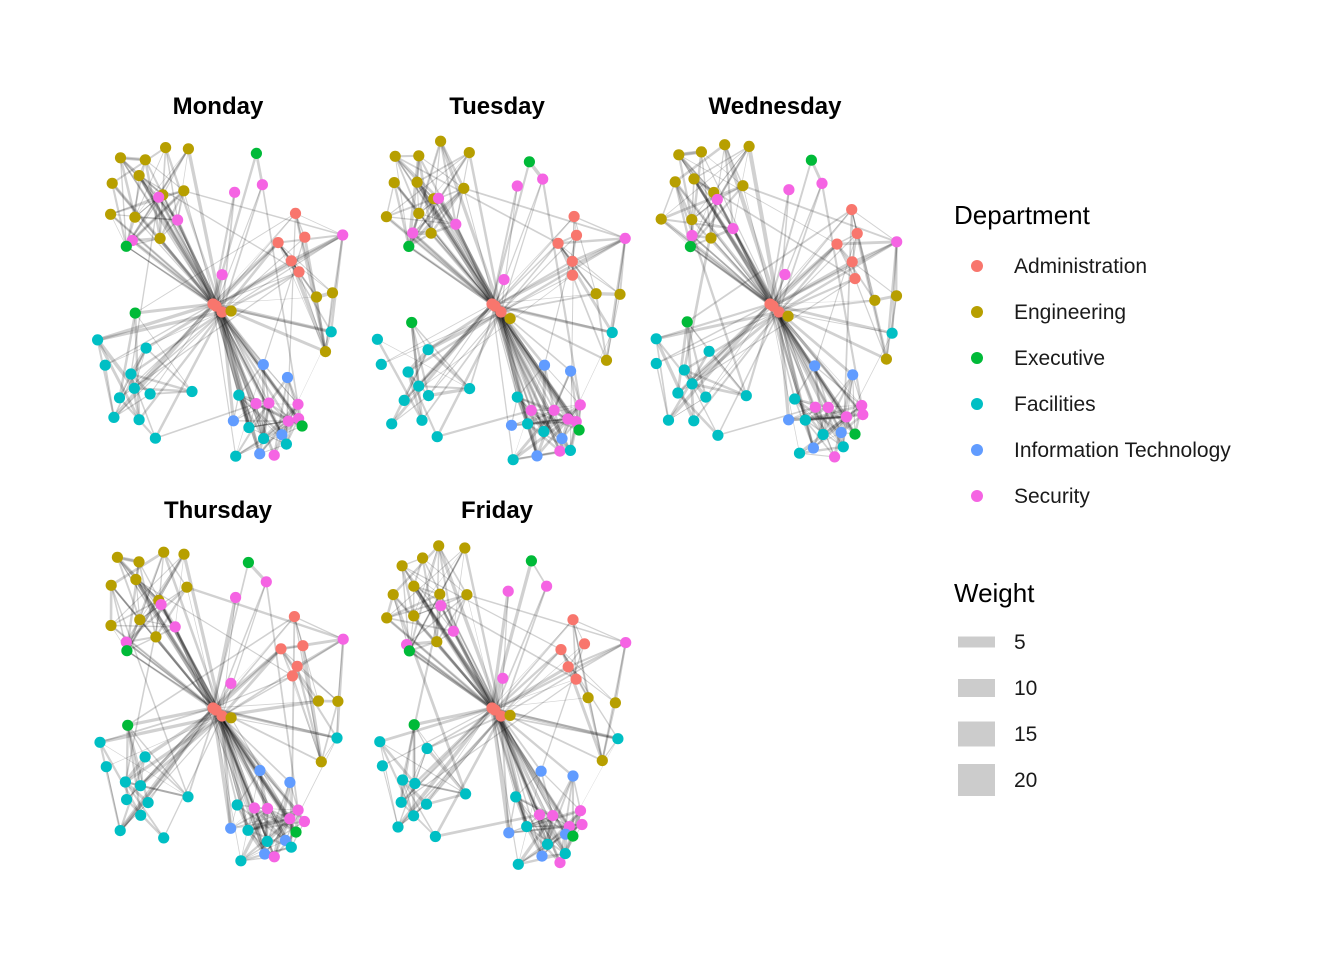  I want to click on panel-title: Thursday, so click(218, 510).